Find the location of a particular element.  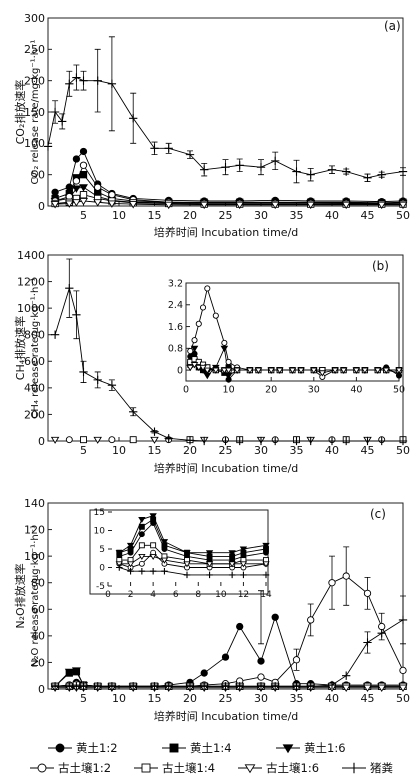

panel-c-series-circle-open-line is located at coordinates (229, 631).